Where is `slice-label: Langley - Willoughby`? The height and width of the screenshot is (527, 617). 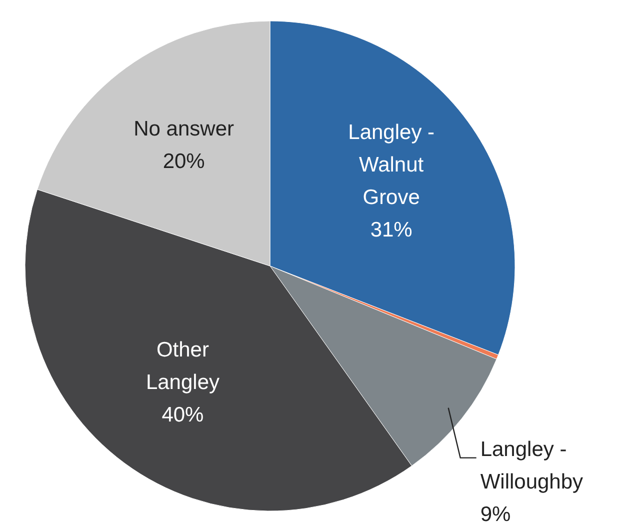 slice-label: Langley - Willoughby is located at coordinates (532, 466).